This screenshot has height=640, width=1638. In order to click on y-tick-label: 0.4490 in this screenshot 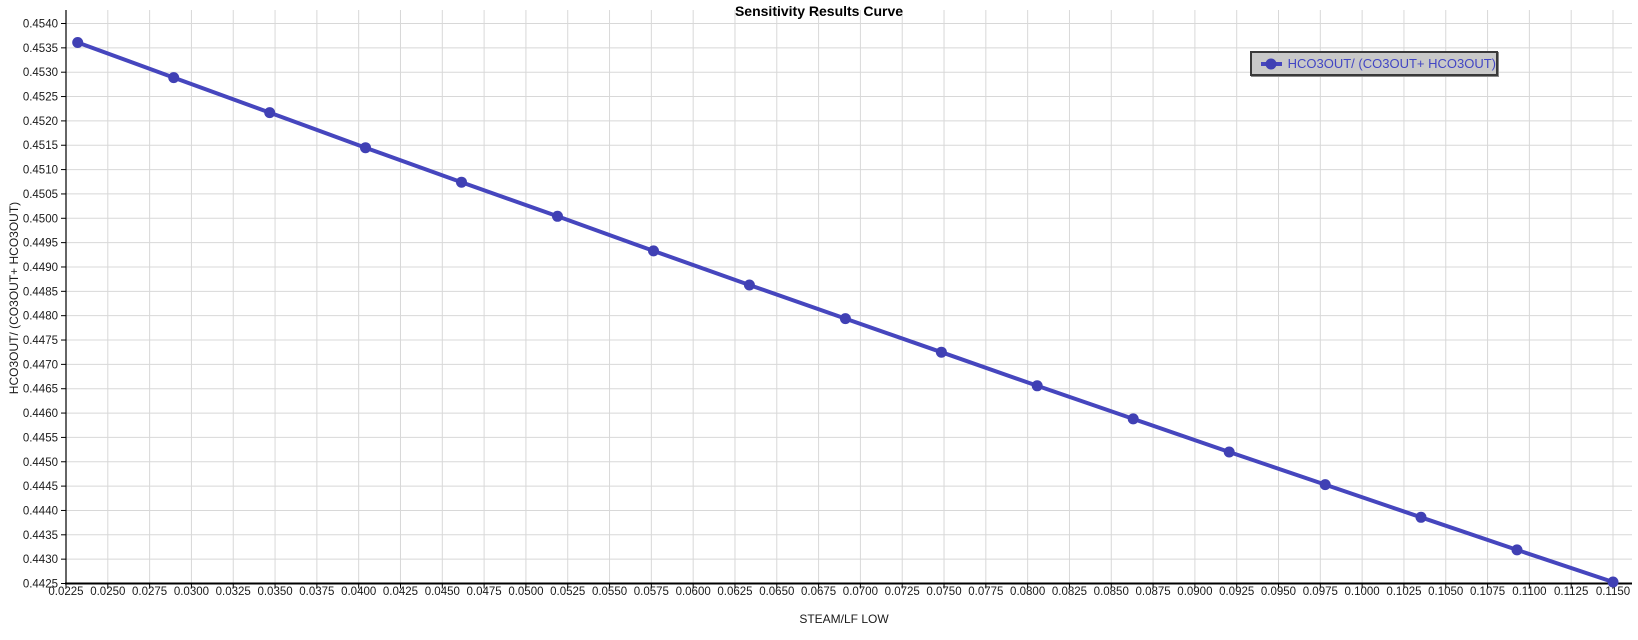, I will do `click(40, 268)`.